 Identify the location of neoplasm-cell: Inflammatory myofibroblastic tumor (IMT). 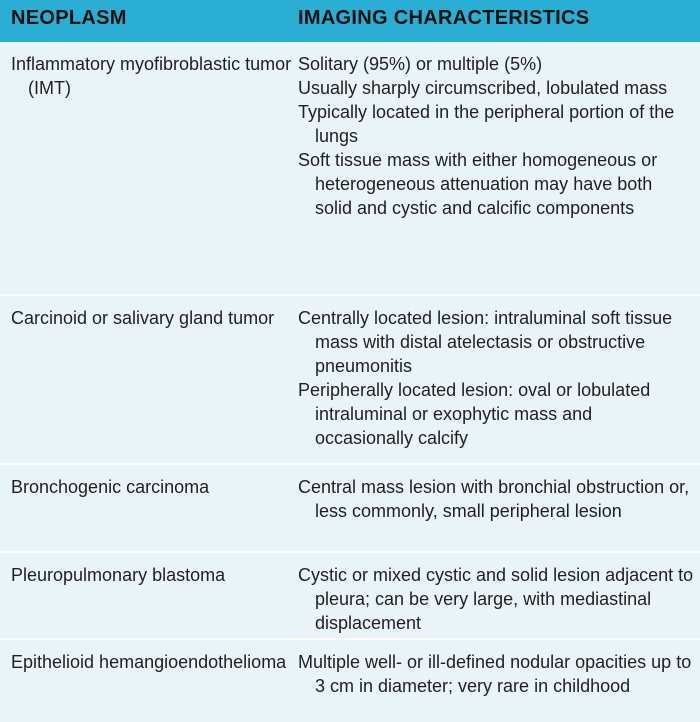
(151, 76).